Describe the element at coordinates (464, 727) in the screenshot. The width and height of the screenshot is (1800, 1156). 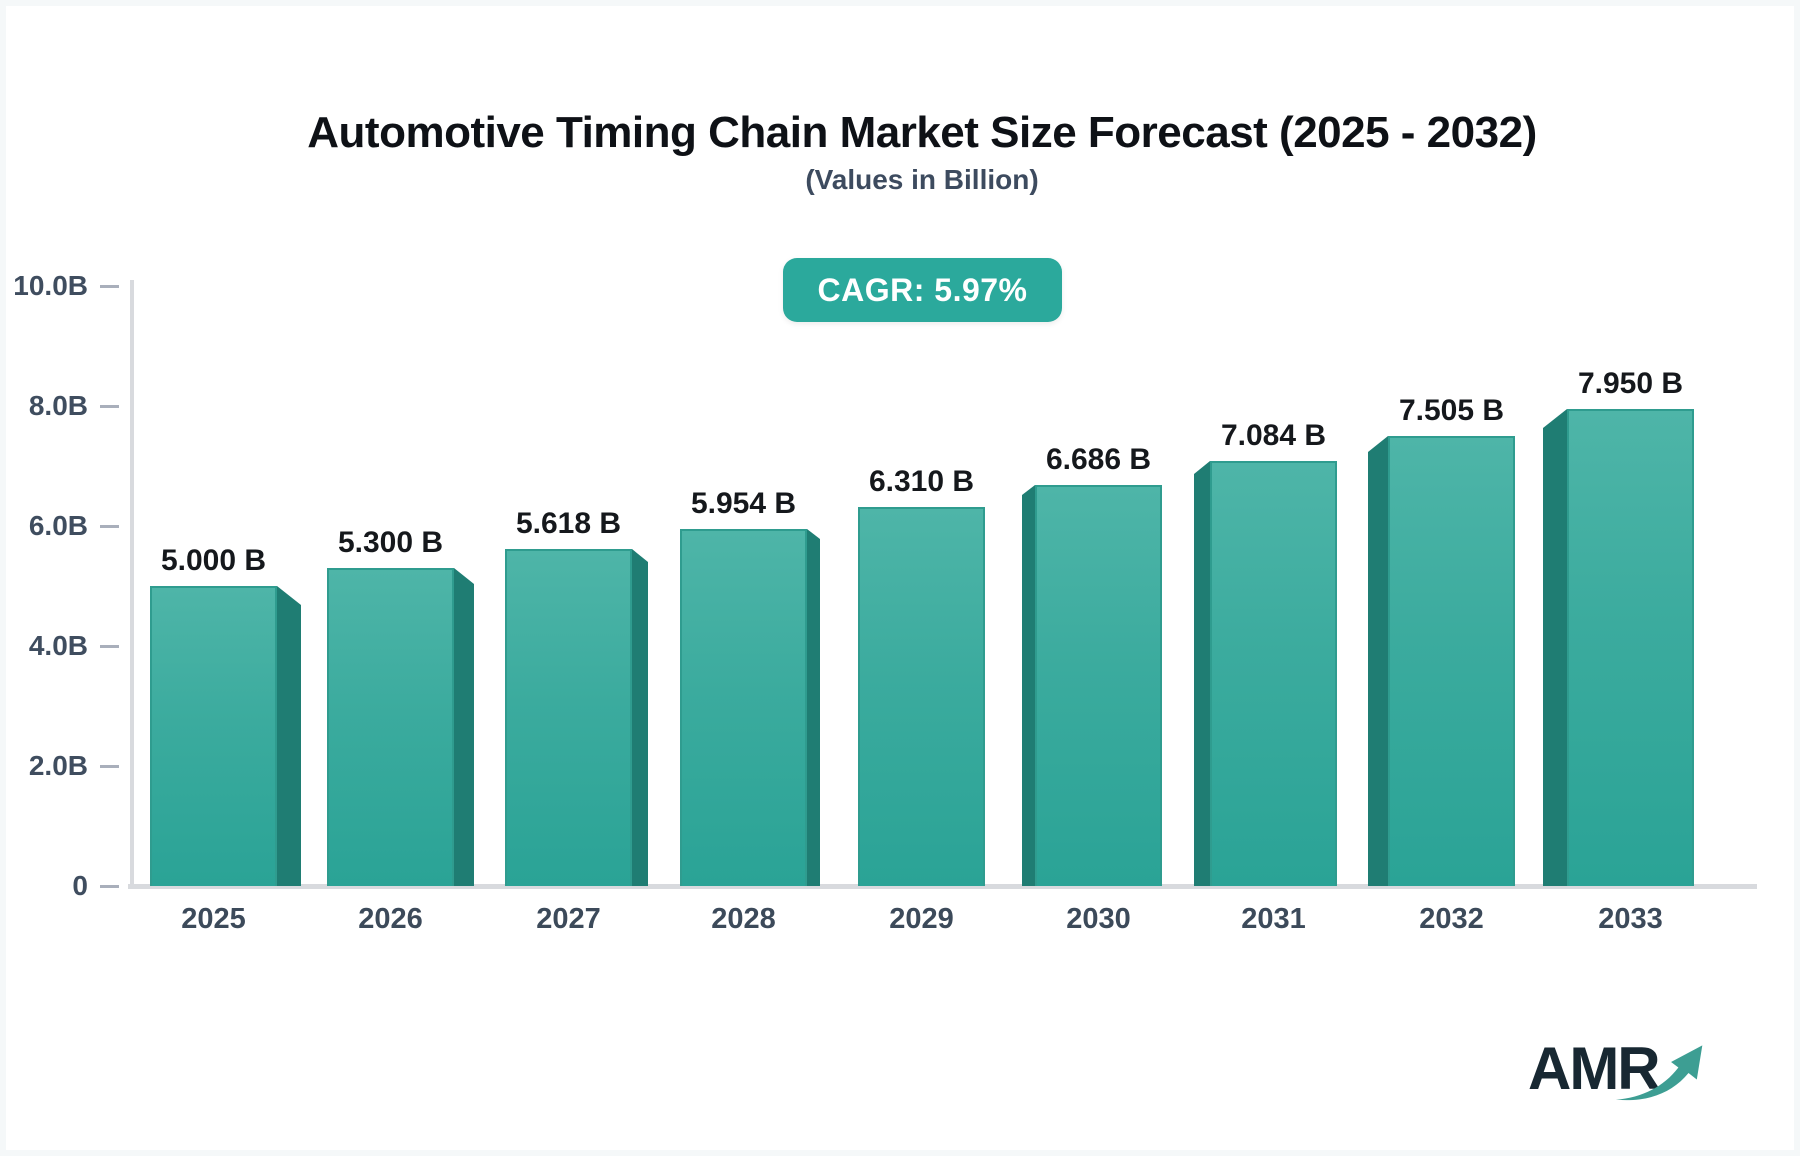
I see `bar-side-2026` at that location.